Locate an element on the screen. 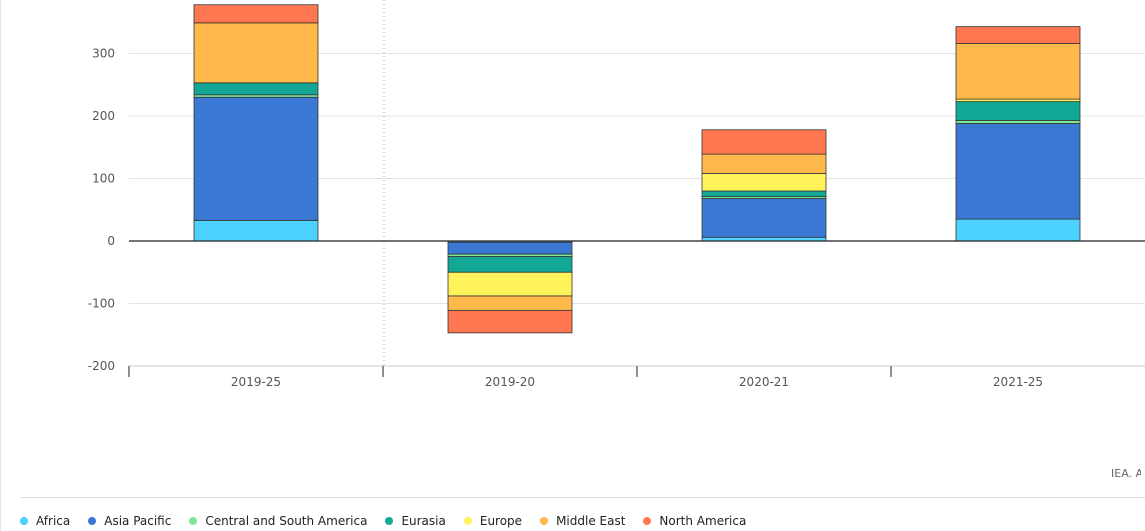 Image resolution: width=1145 pixels, height=531 pixels. y-tick-label: 100 is located at coordinates (103, 179).